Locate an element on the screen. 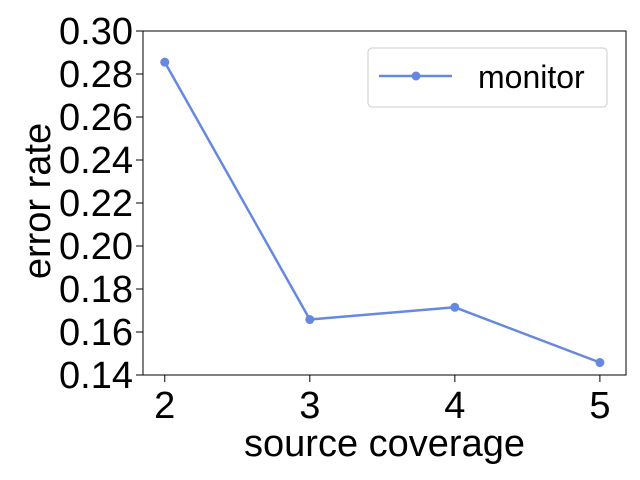 Image resolution: width=640 pixels, height=480 pixels. x-tick-label: 2 is located at coordinates (164, 406).